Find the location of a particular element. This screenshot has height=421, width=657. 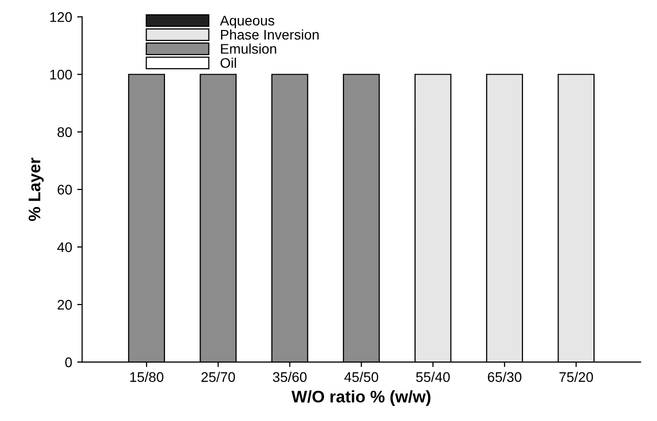

y-tick-label: 0 is located at coordinates (68, 362).